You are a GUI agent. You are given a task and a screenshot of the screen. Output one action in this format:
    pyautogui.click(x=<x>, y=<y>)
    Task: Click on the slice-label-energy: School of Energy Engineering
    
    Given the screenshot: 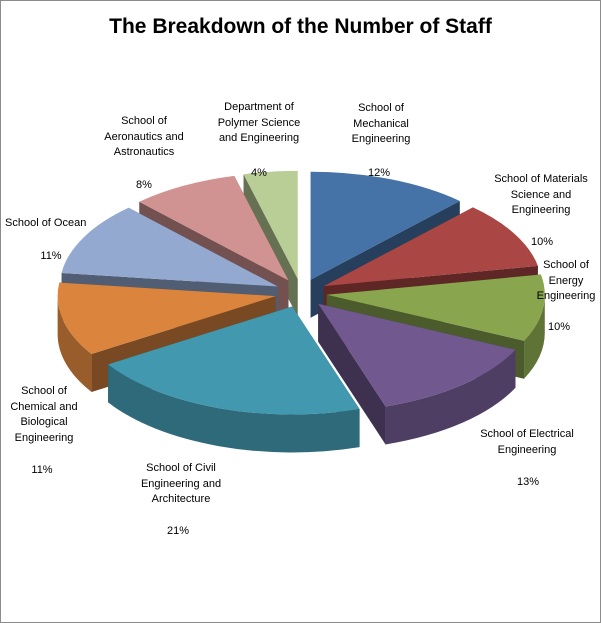 What is the action you would take?
    pyautogui.click(x=566, y=280)
    